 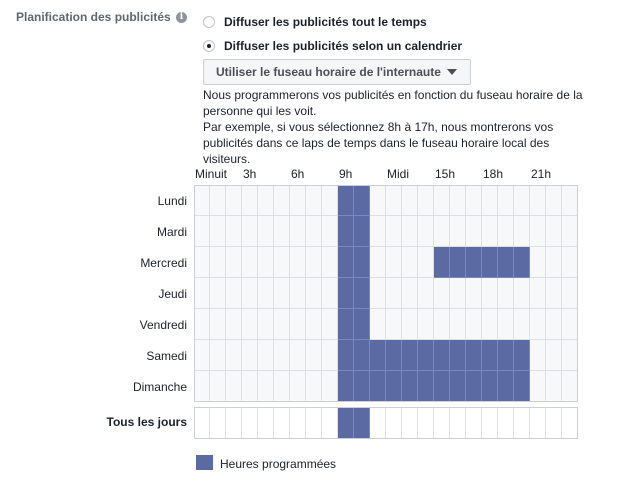 What do you see at coordinates (315, 22) in the screenshot?
I see `radio-always: Diffuser les publicités tout le temps` at bounding box center [315, 22].